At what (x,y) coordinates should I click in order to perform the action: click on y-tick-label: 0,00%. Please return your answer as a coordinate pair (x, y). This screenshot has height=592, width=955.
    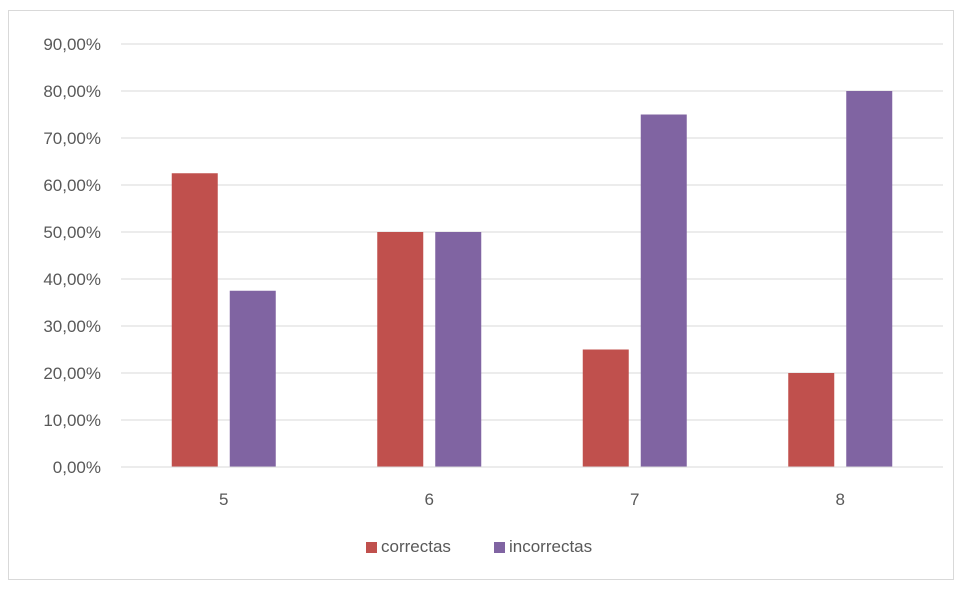
    Looking at the image, I should click on (77, 467).